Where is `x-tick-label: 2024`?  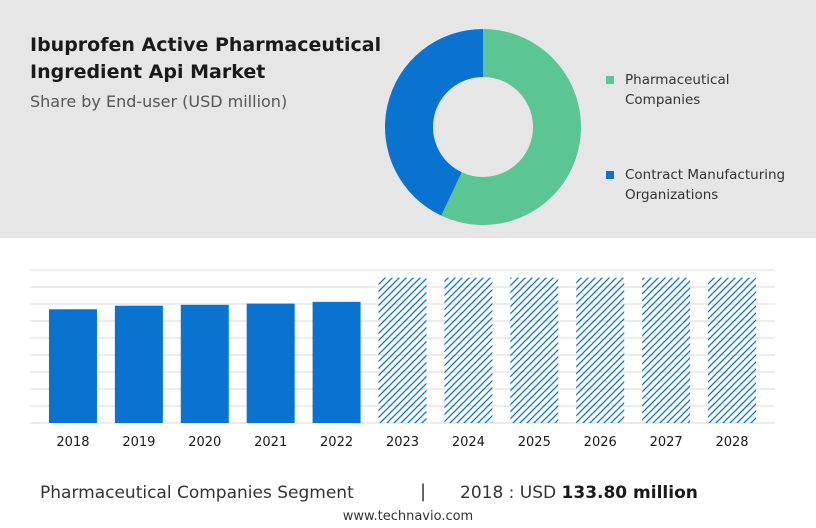 x-tick-label: 2024 is located at coordinates (468, 442).